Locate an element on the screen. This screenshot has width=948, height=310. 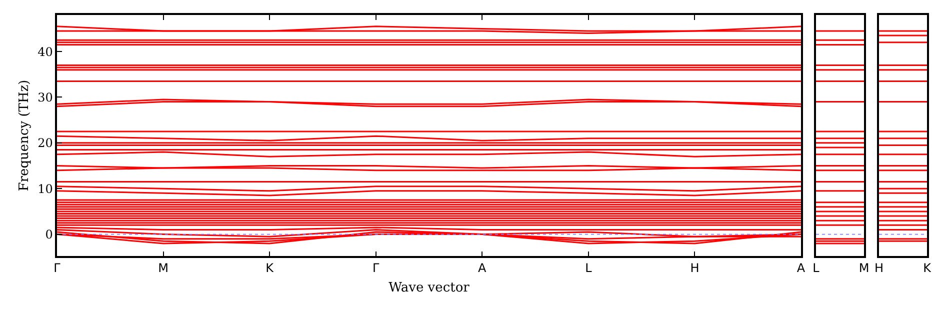
y-tick-label: 20 is located at coordinates (45, 143).